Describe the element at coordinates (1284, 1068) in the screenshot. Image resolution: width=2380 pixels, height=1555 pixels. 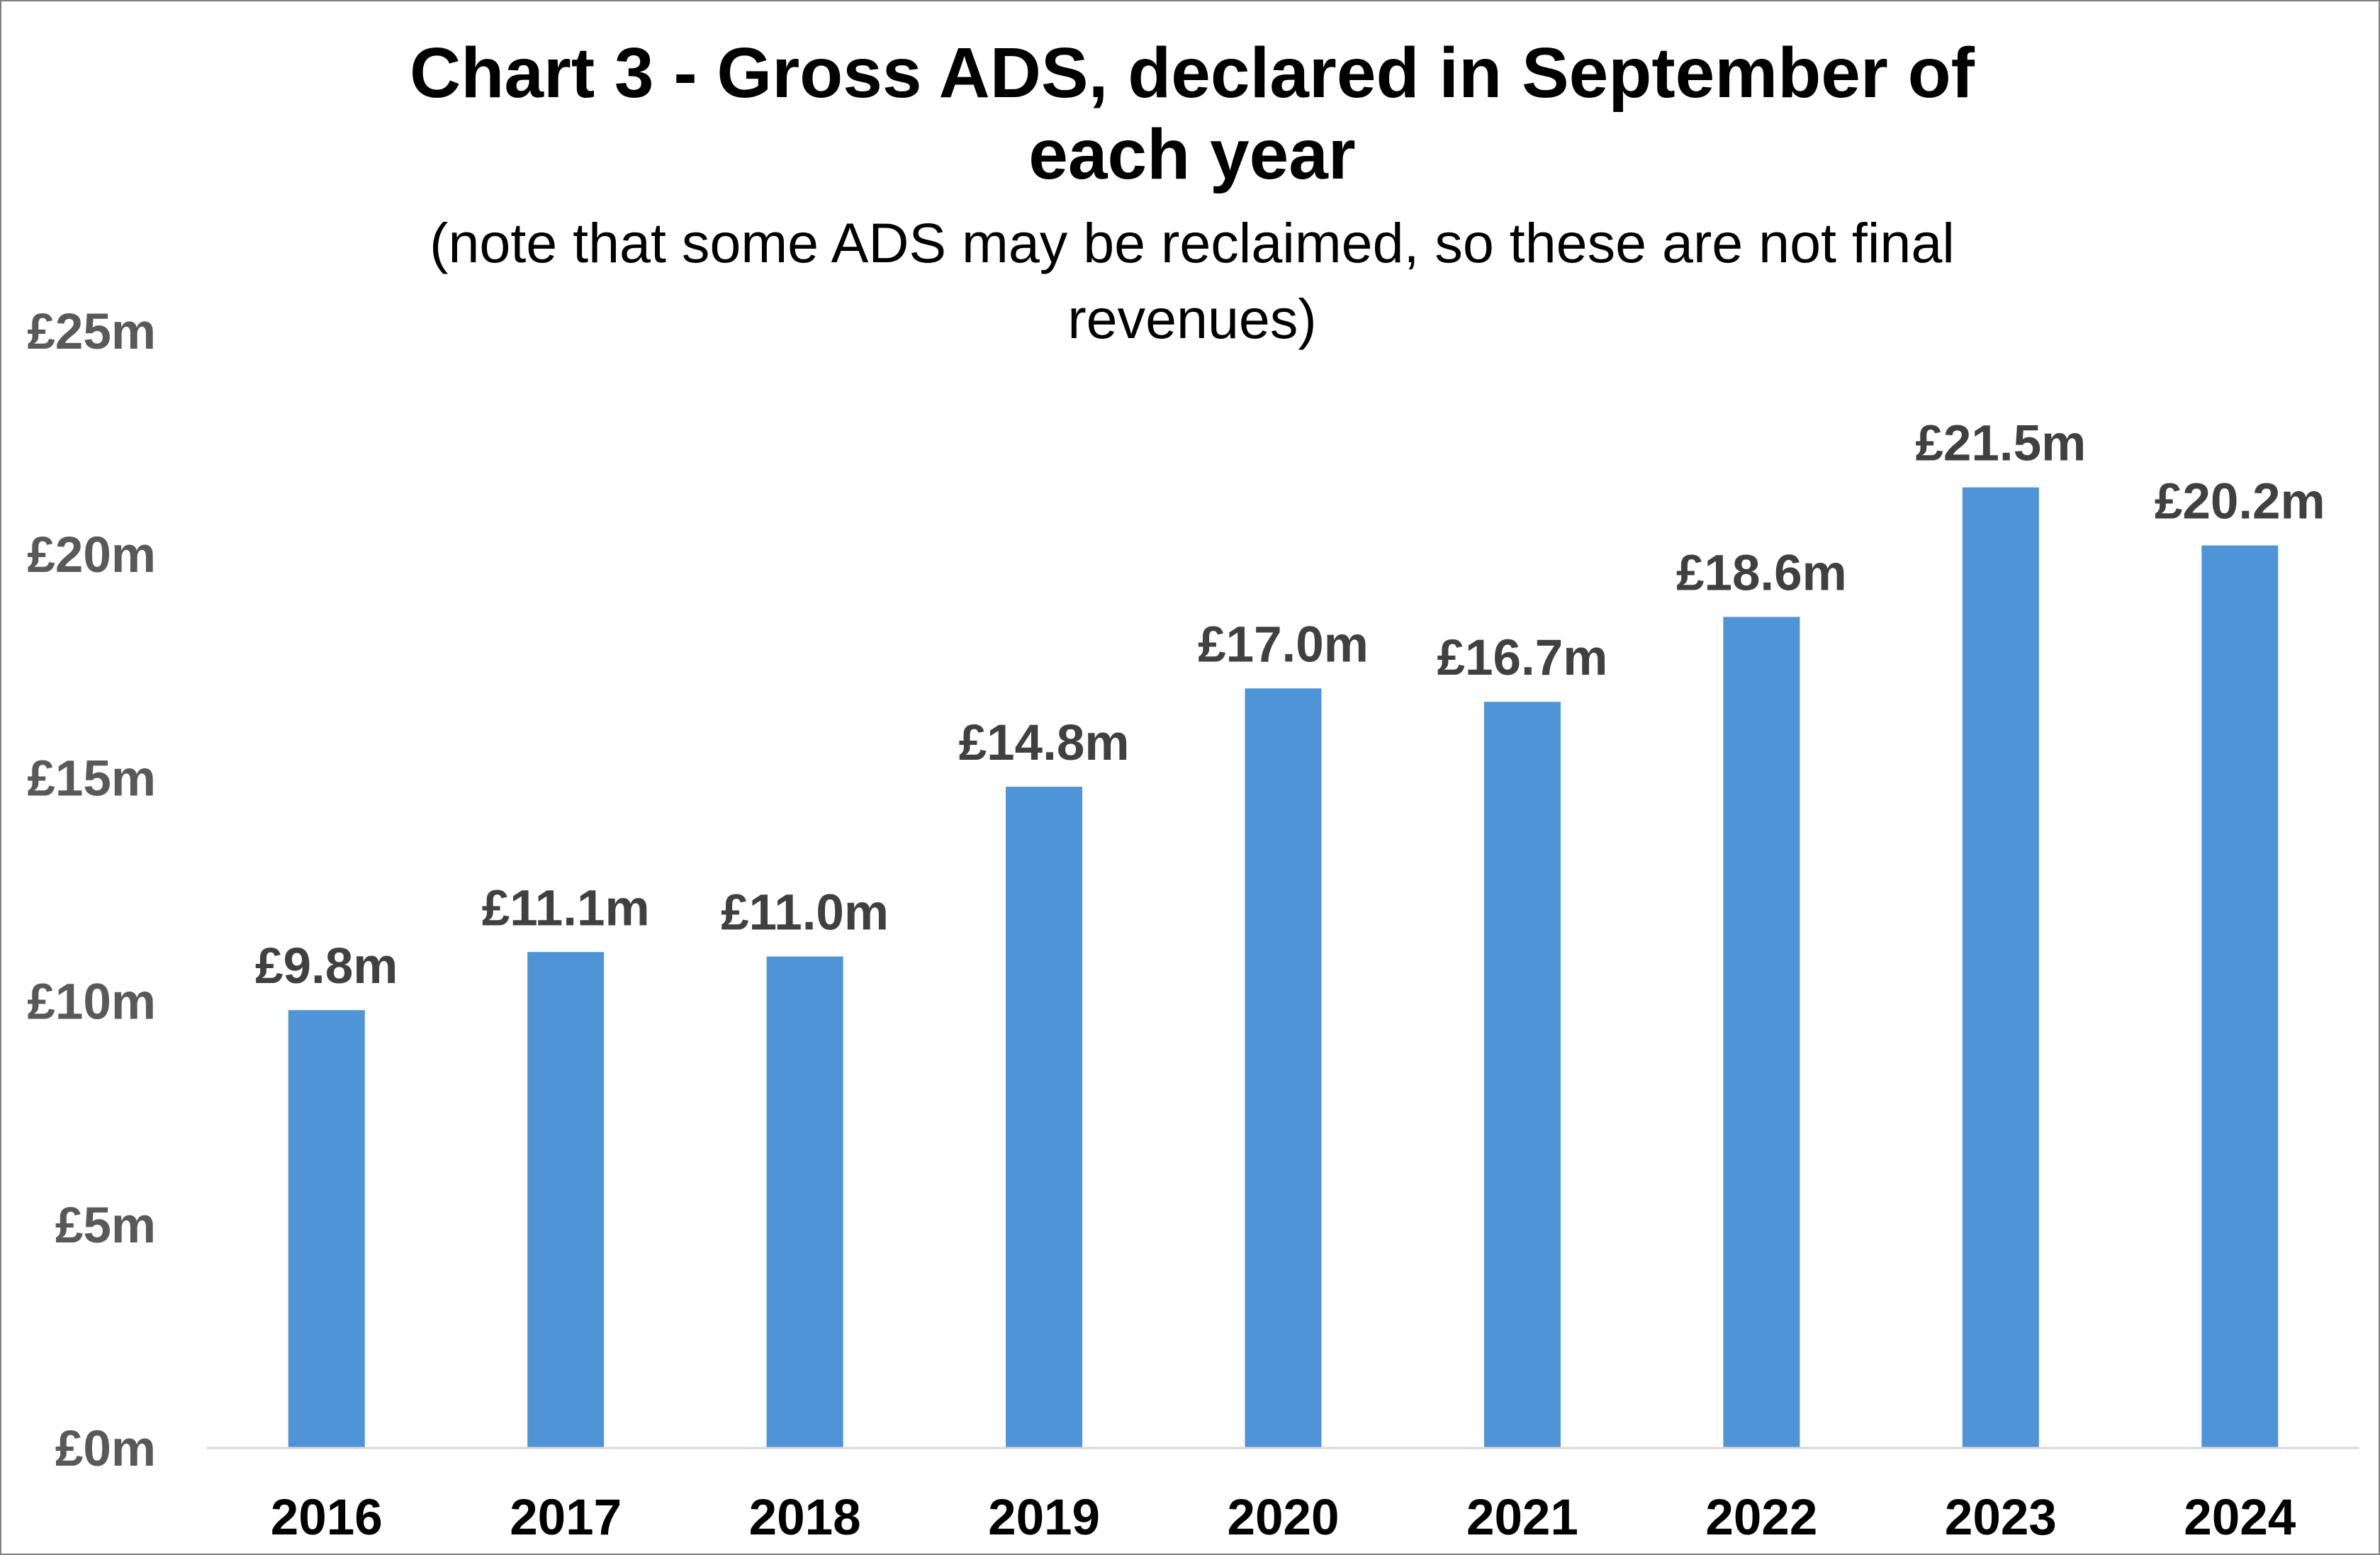
I see `bar-2020` at that location.